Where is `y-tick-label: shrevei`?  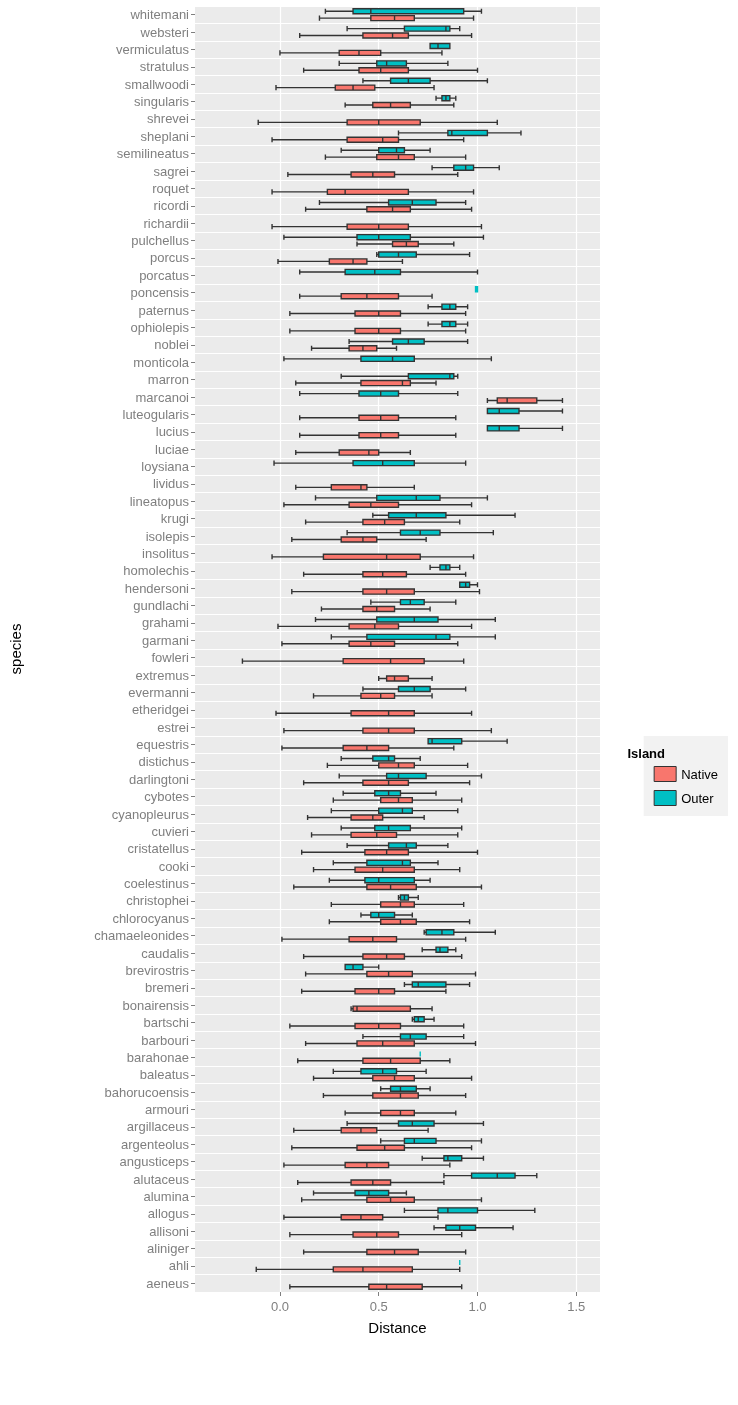 y-tick-label: shrevei is located at coordinates (168, 119).